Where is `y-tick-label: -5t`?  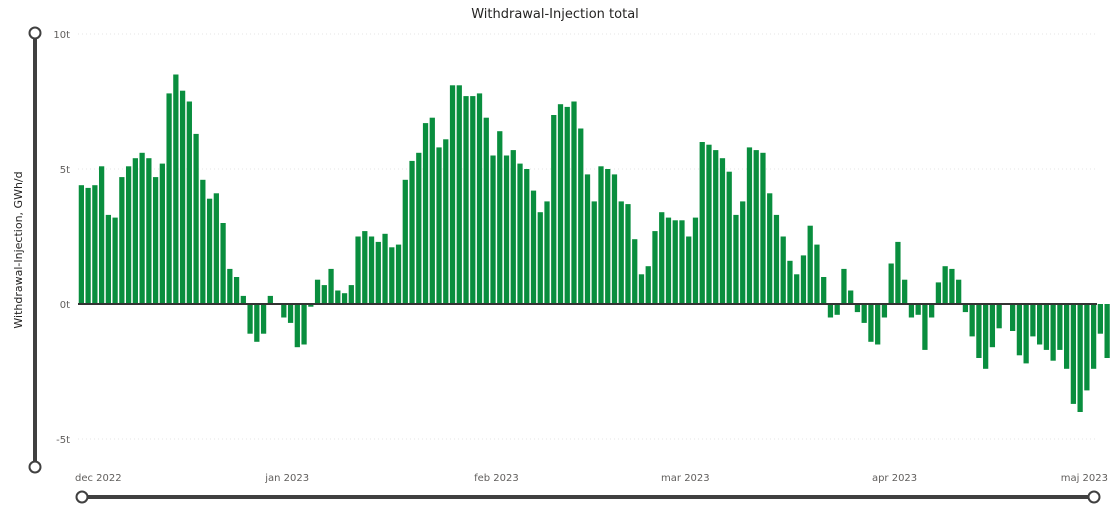 y-tick-label: -5t is located at coordinates (63, 440).